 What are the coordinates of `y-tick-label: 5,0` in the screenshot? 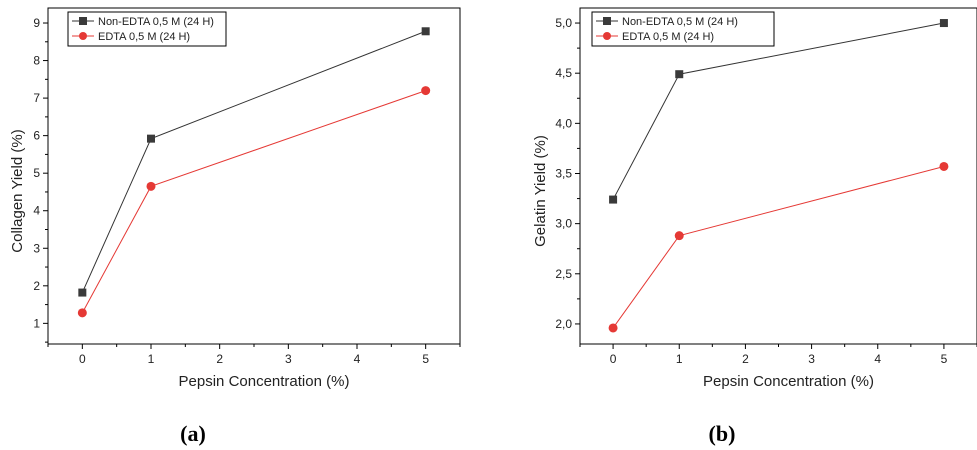 It's located at (563, 23).